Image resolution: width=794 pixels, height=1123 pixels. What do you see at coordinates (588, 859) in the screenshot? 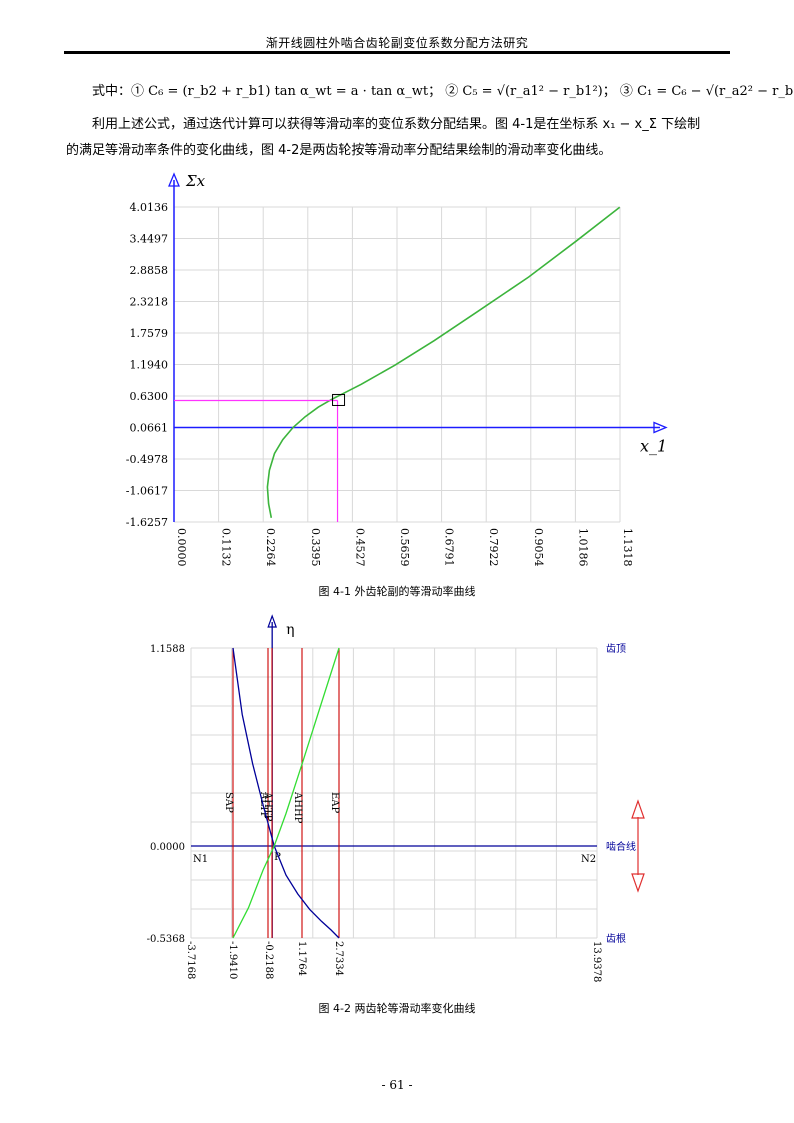
I see `point-label-n2: N2` at bounding box center [588, 859].